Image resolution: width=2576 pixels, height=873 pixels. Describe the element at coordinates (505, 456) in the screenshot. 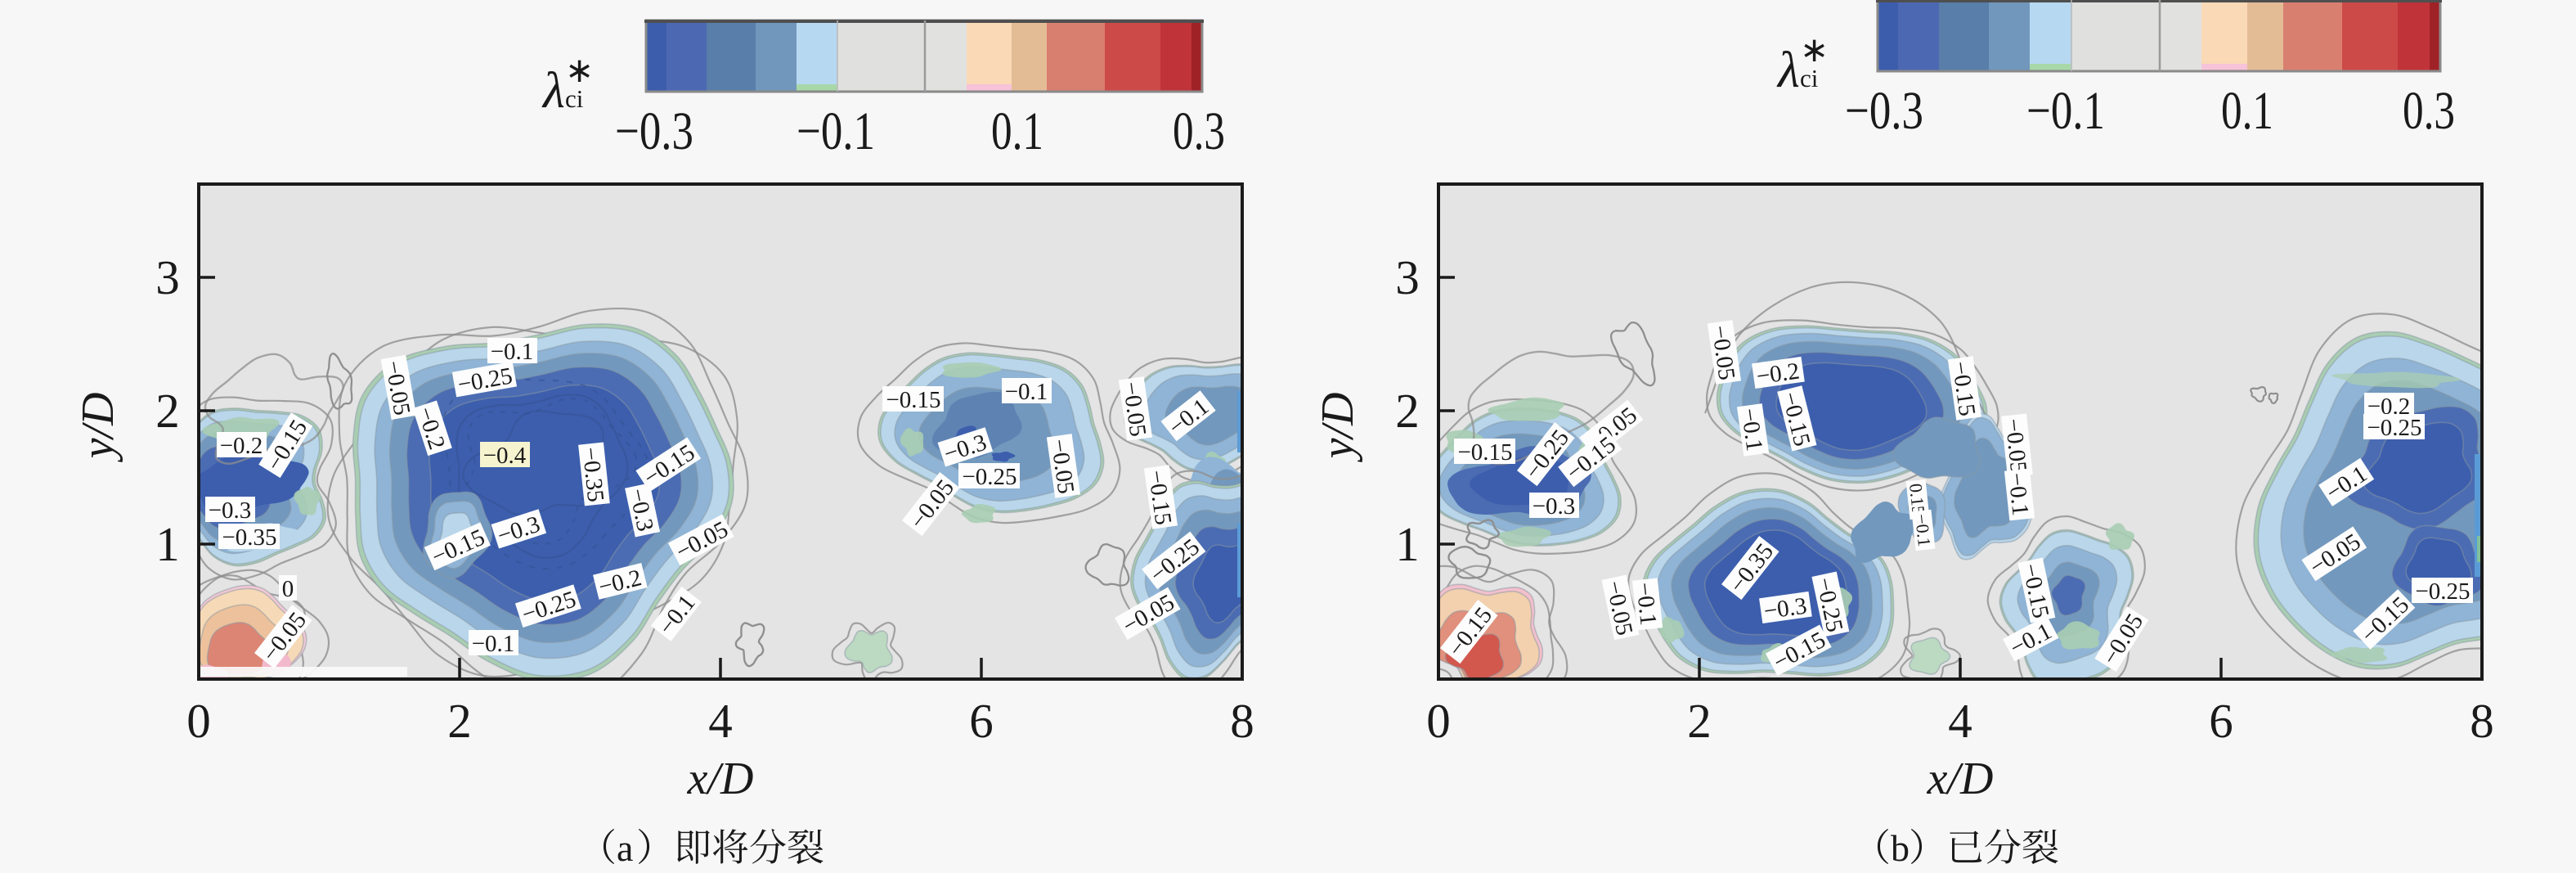

I see `svg-text: −0.4` at that location.